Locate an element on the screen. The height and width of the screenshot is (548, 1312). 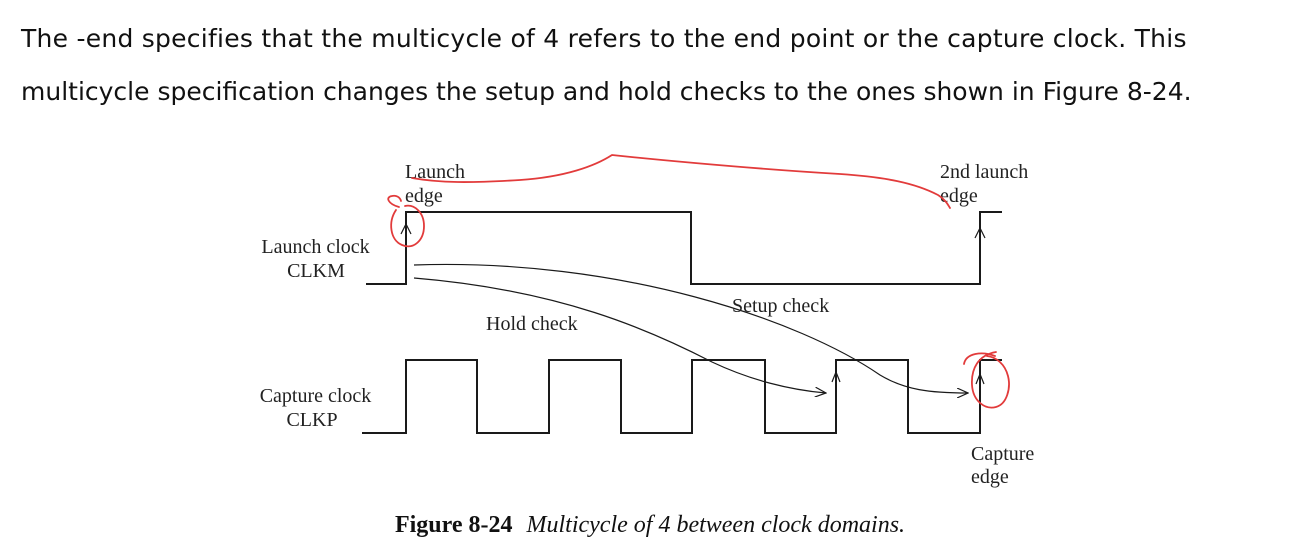
second-launch-edge-label: 2nd launch edge is located at coordinates (986, 184).